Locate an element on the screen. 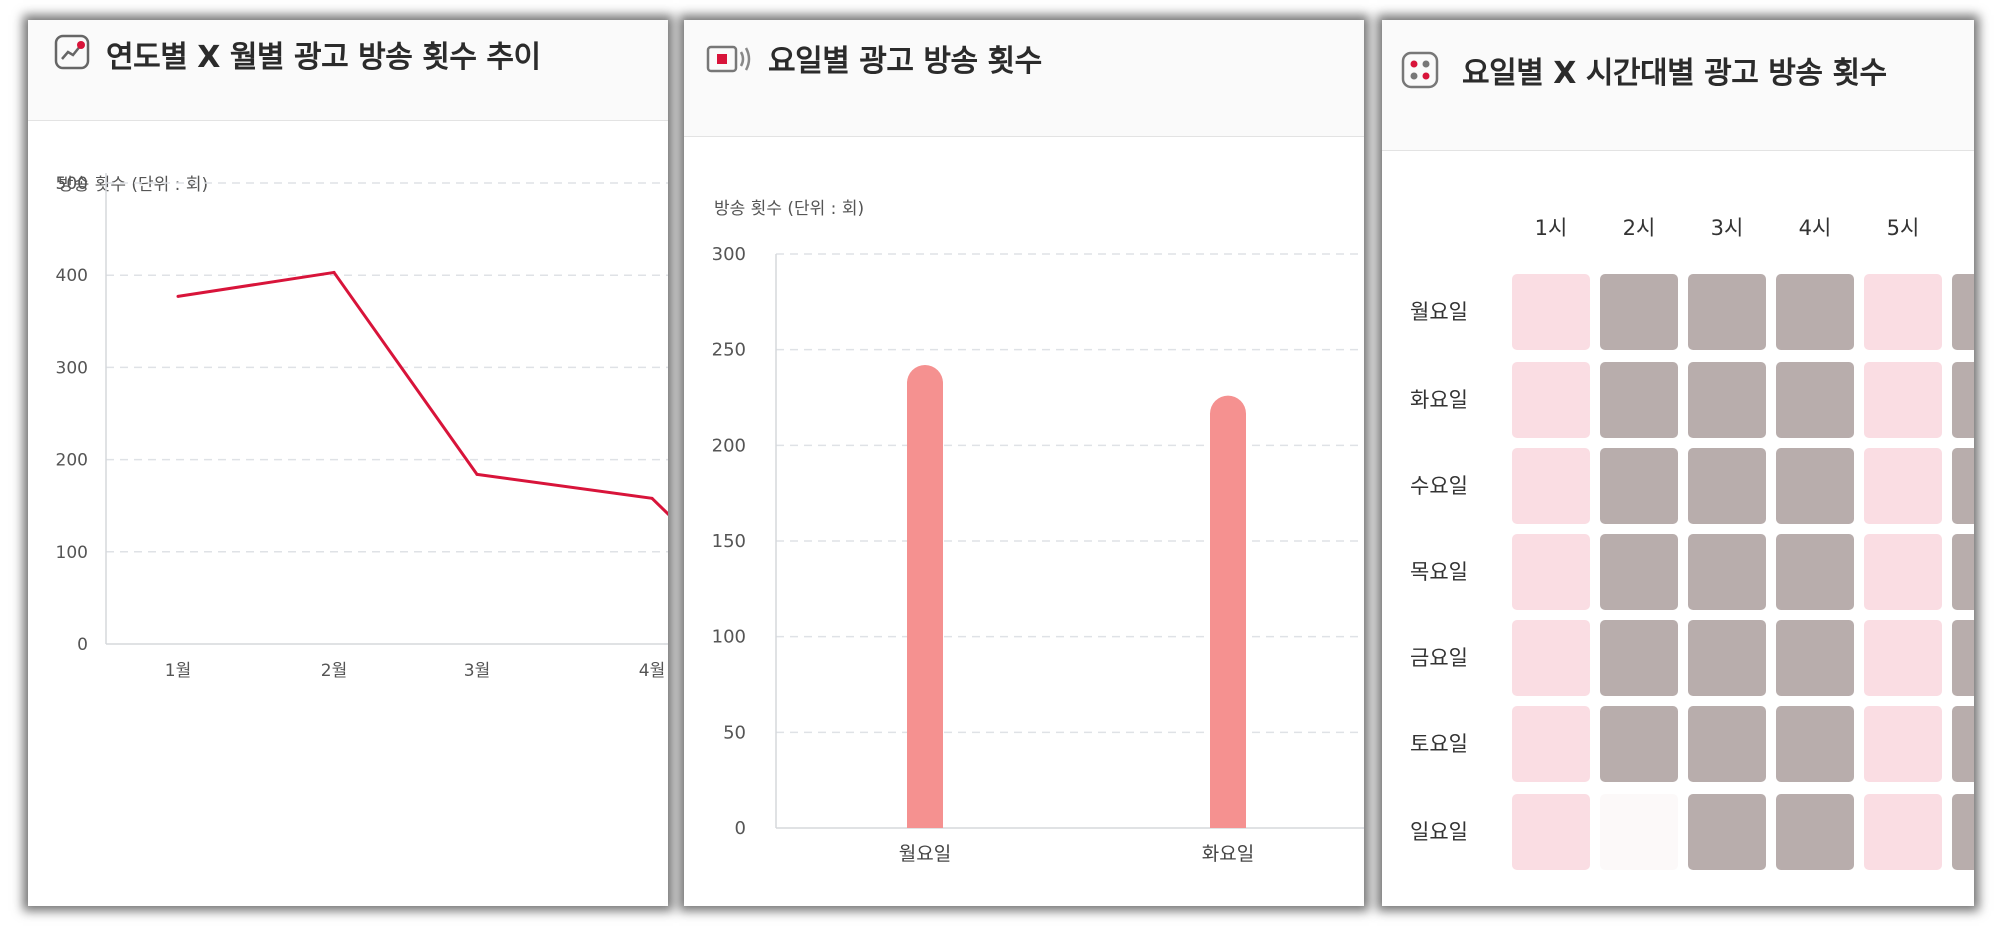 The width and height of the screenshot is (2000, 926). y-tick-label: 500 is located at coordinates (72, 184).